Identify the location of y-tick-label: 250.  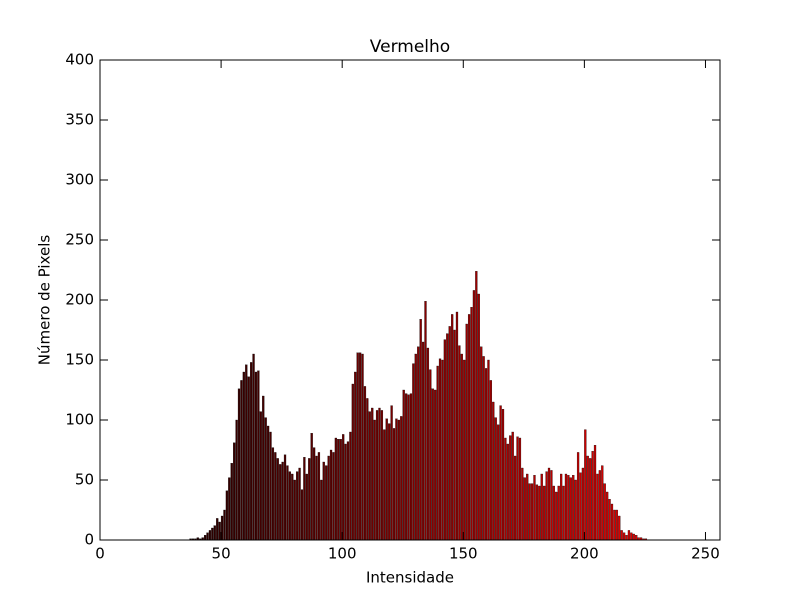
(79, 240).